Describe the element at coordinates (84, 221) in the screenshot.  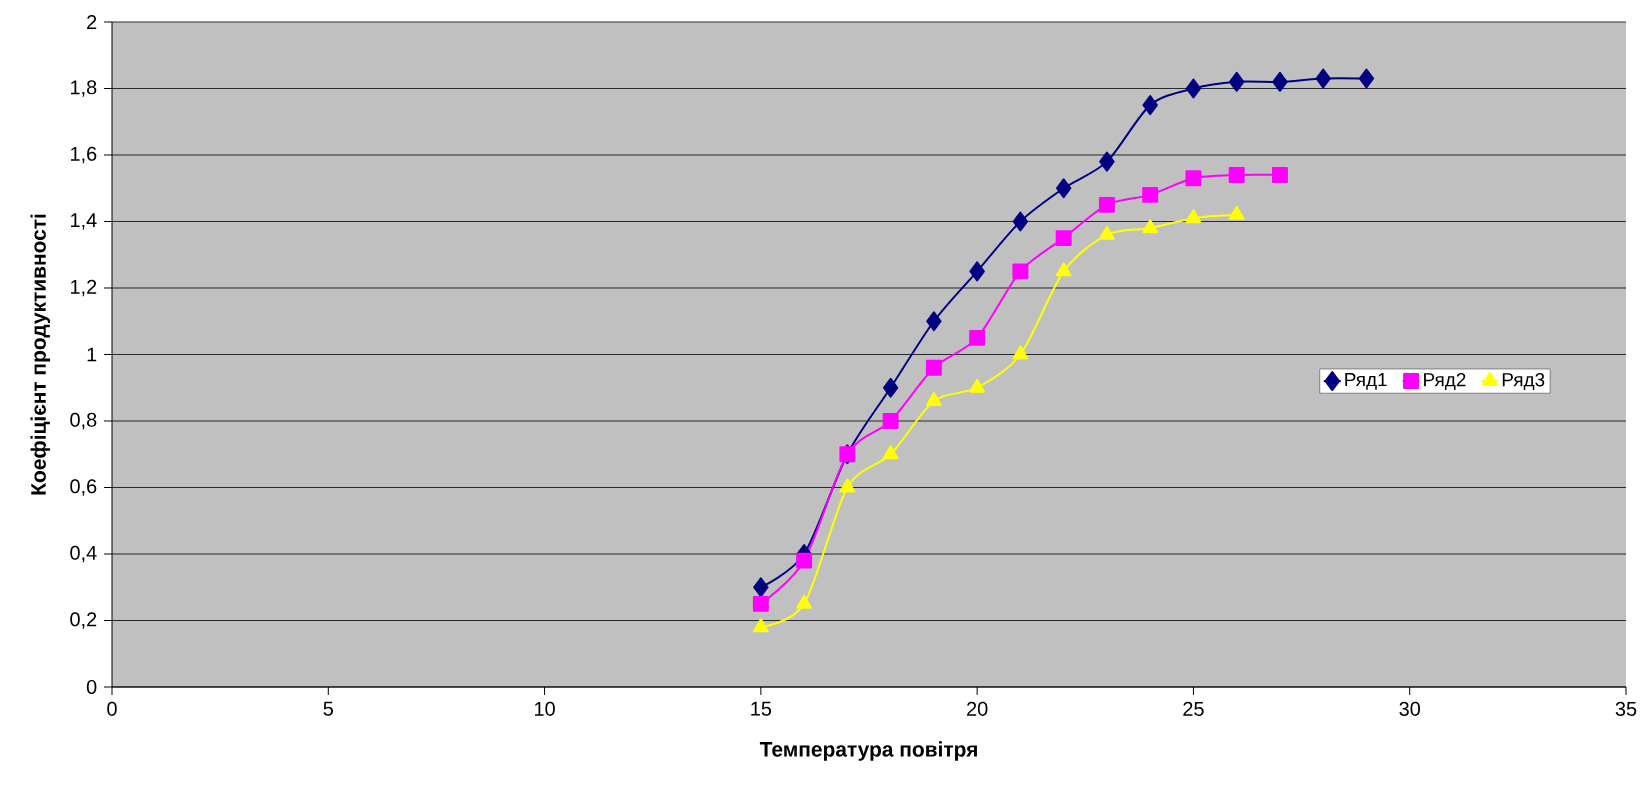
I see `y-tick-label: 1,4` at that location.